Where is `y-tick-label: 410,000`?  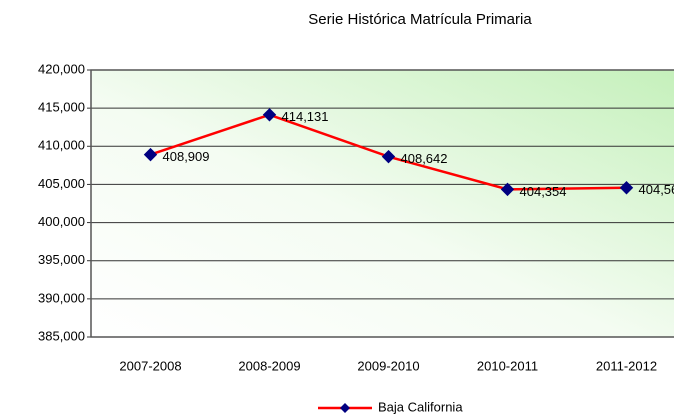
y-tick-label: 410,000 is located at coordinates (61, 145).